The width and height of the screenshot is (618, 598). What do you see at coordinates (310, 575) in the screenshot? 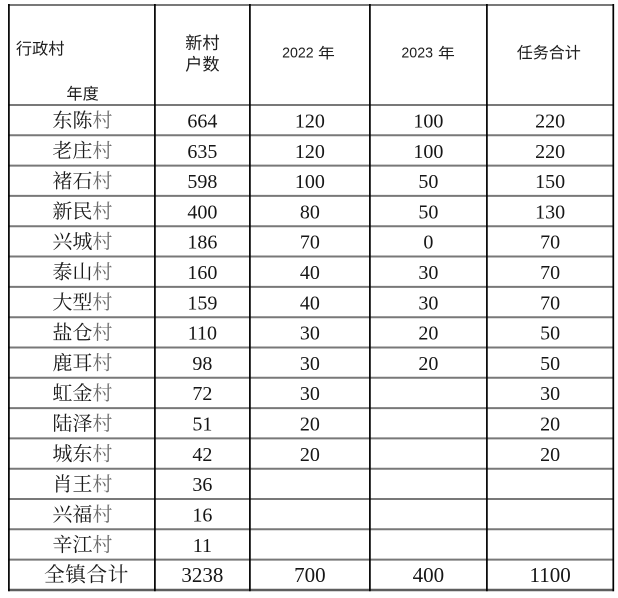
I see `svg-text: 700` at bounding box center [310, 575].